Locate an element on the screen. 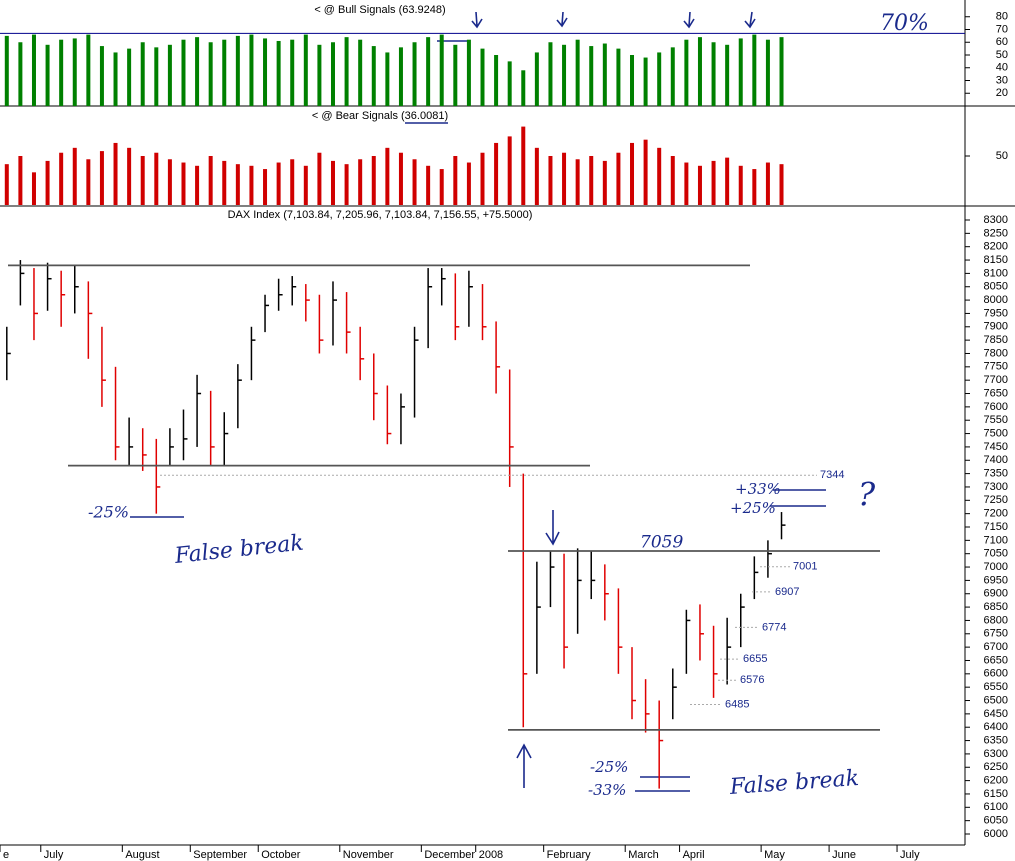 The image size is (1015, 861). y-tick-label: 7550 is located at coordinates (996, 420).